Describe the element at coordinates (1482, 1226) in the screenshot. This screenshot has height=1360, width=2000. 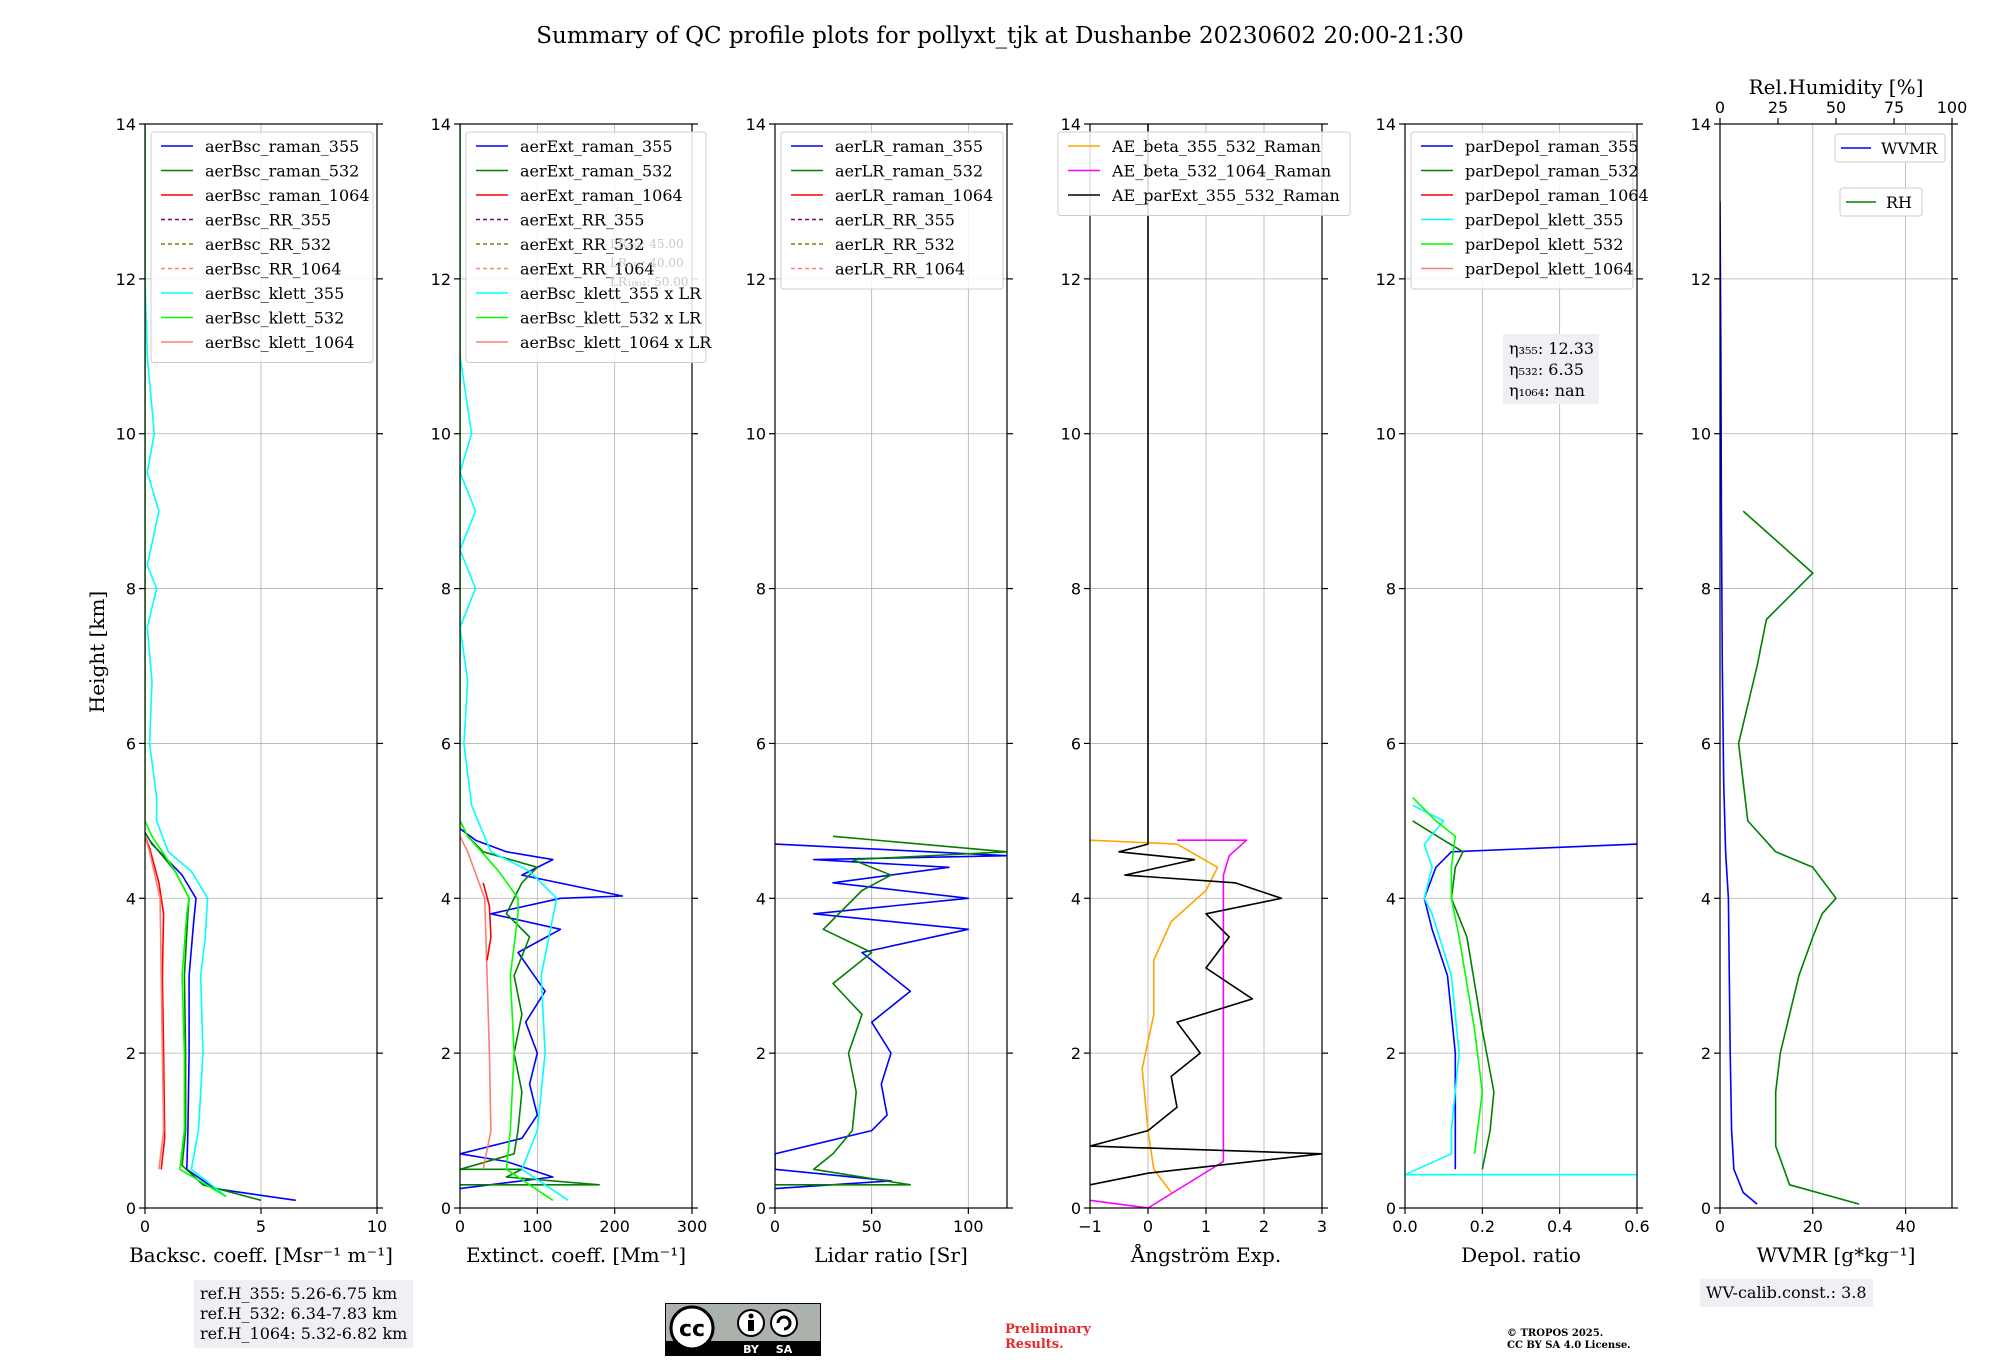
I see `x-tick-label: 0.2` at that location.